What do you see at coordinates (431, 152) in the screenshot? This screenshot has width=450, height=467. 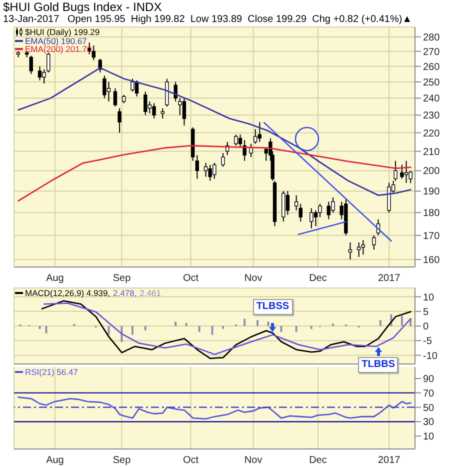 I see `y-tick-label: 210` at bounding box center [431, 152].